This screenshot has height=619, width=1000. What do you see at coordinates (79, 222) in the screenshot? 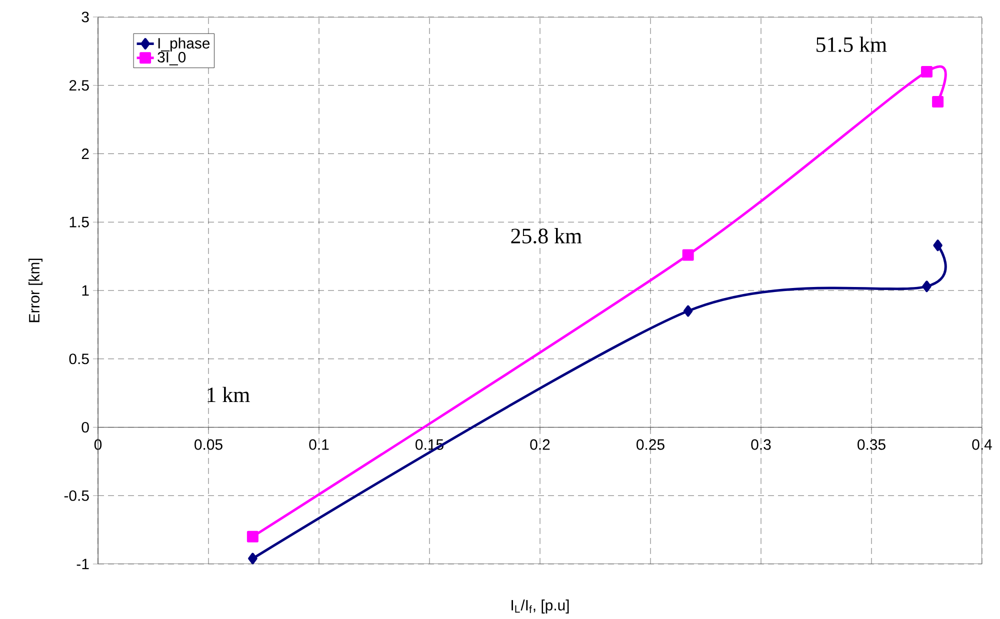
I see `y-tick-label: 1.5` at bounding box center [79, 222].